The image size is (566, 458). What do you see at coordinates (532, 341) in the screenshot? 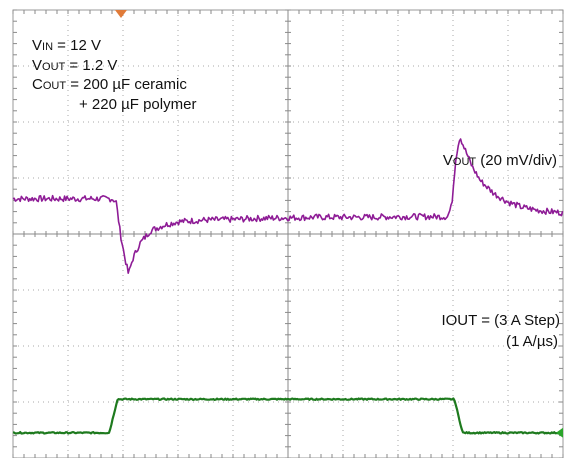
I see `iout-rate-label: (1 A/µs)` at bounding box center [532, 341].